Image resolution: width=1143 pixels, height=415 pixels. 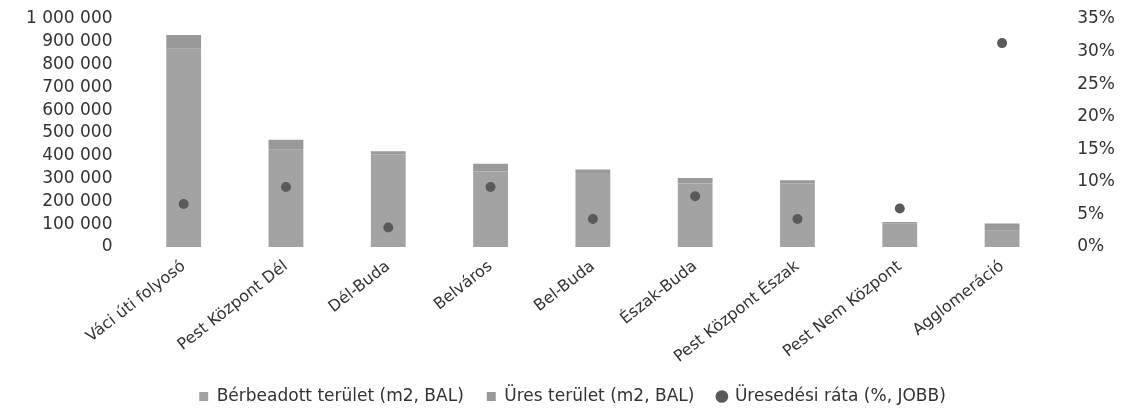 What do you see at coordinates (1096, 180) in the screenshot?
I see `y2-tick-label: 10%` at bounding box center [1096, 180].